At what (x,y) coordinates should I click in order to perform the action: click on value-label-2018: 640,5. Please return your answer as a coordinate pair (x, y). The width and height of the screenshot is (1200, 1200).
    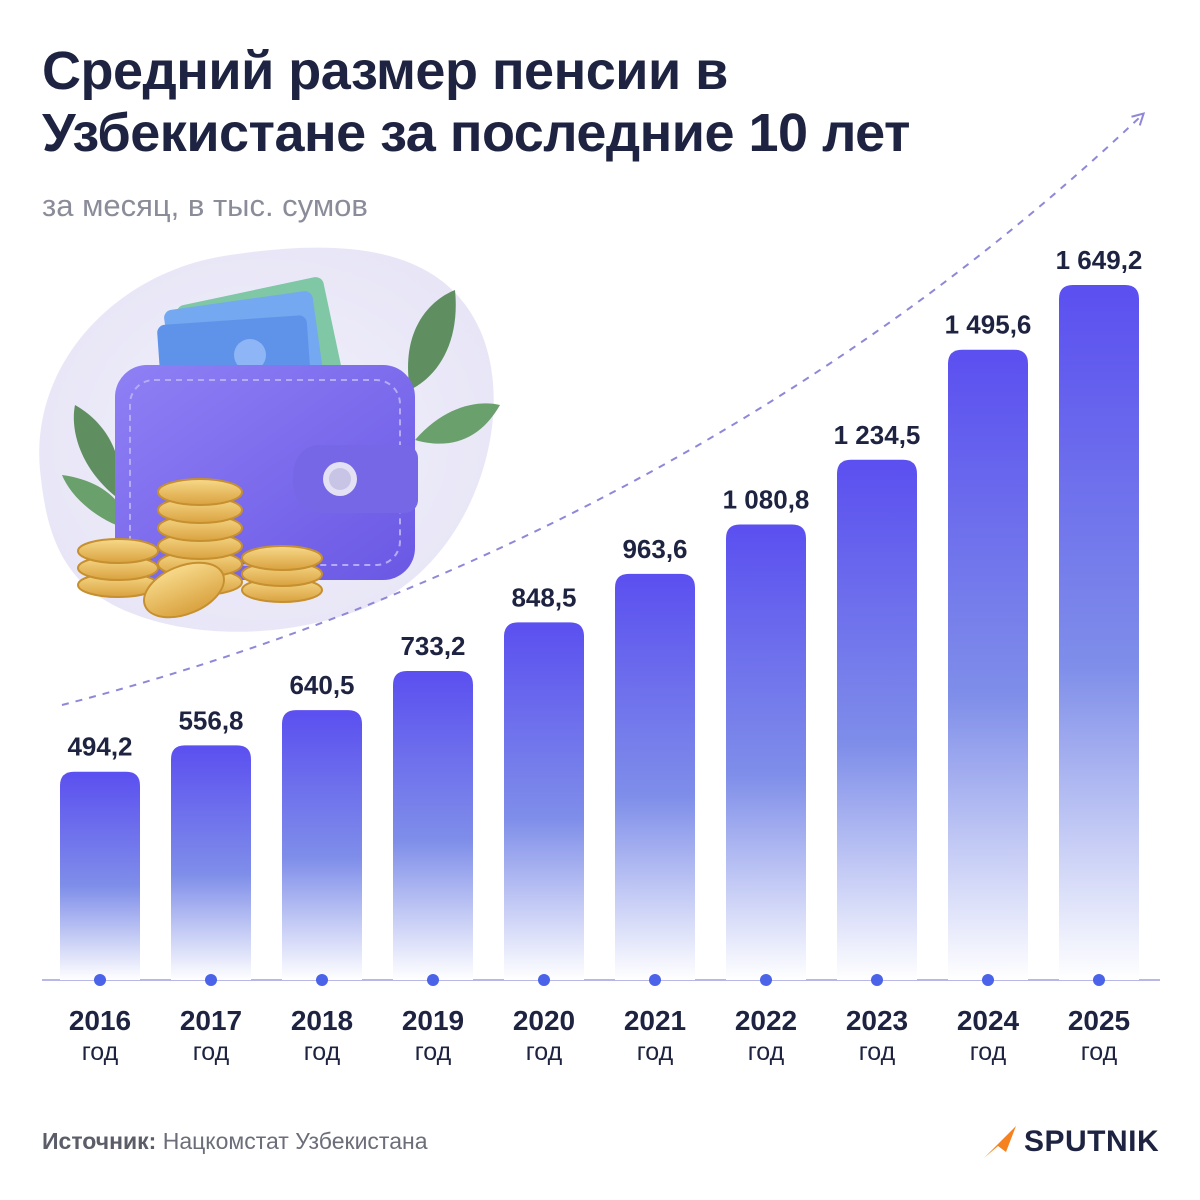
    Looking at the image, I should click on (321, 685).